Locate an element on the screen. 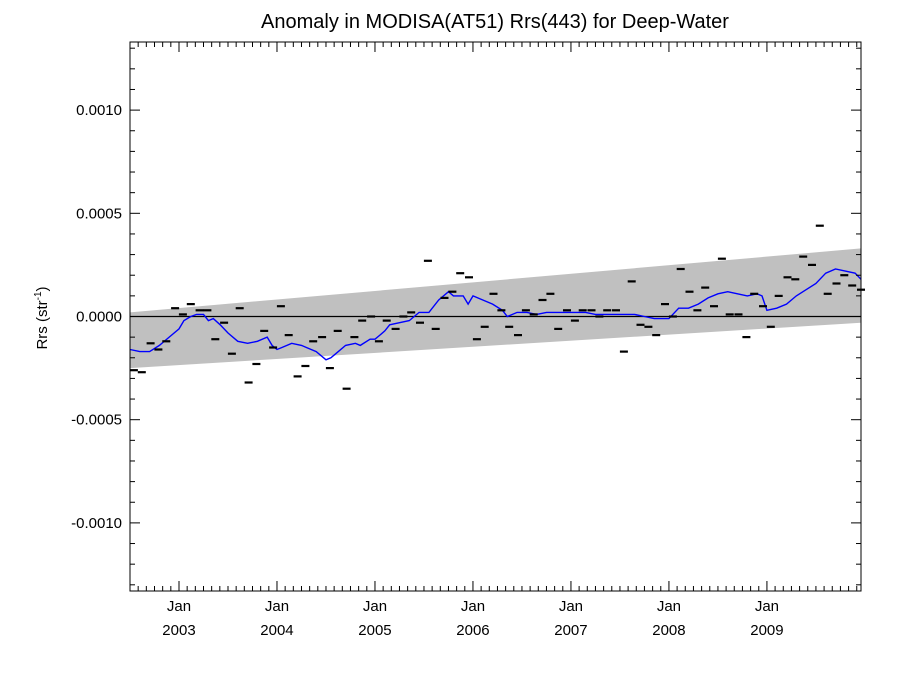 This screenshot has height=675, width=900. x-tick-year-label: 2004 is located at coordinates (276, 630).